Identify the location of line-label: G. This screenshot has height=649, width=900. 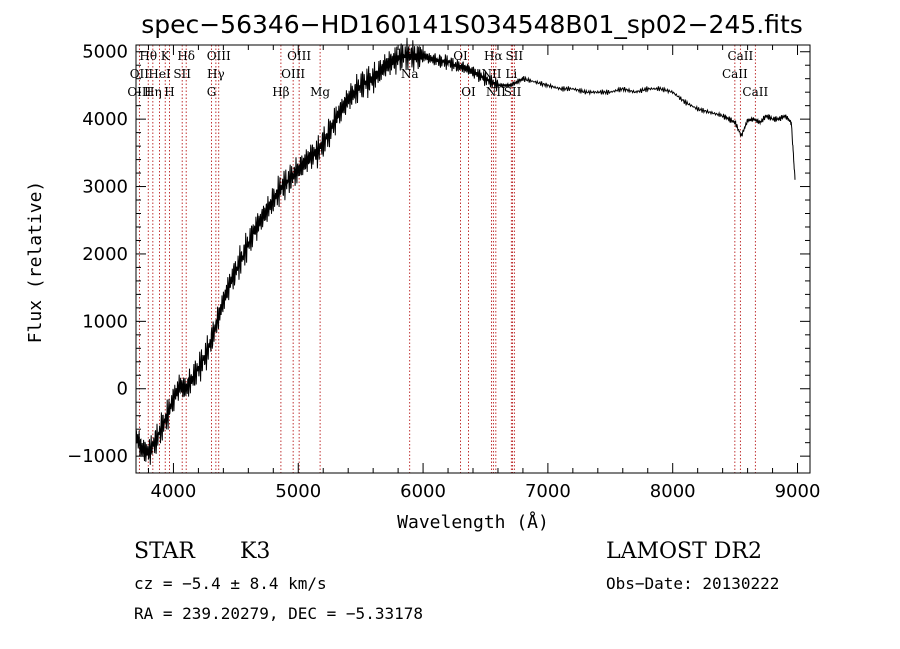
(212, 92).